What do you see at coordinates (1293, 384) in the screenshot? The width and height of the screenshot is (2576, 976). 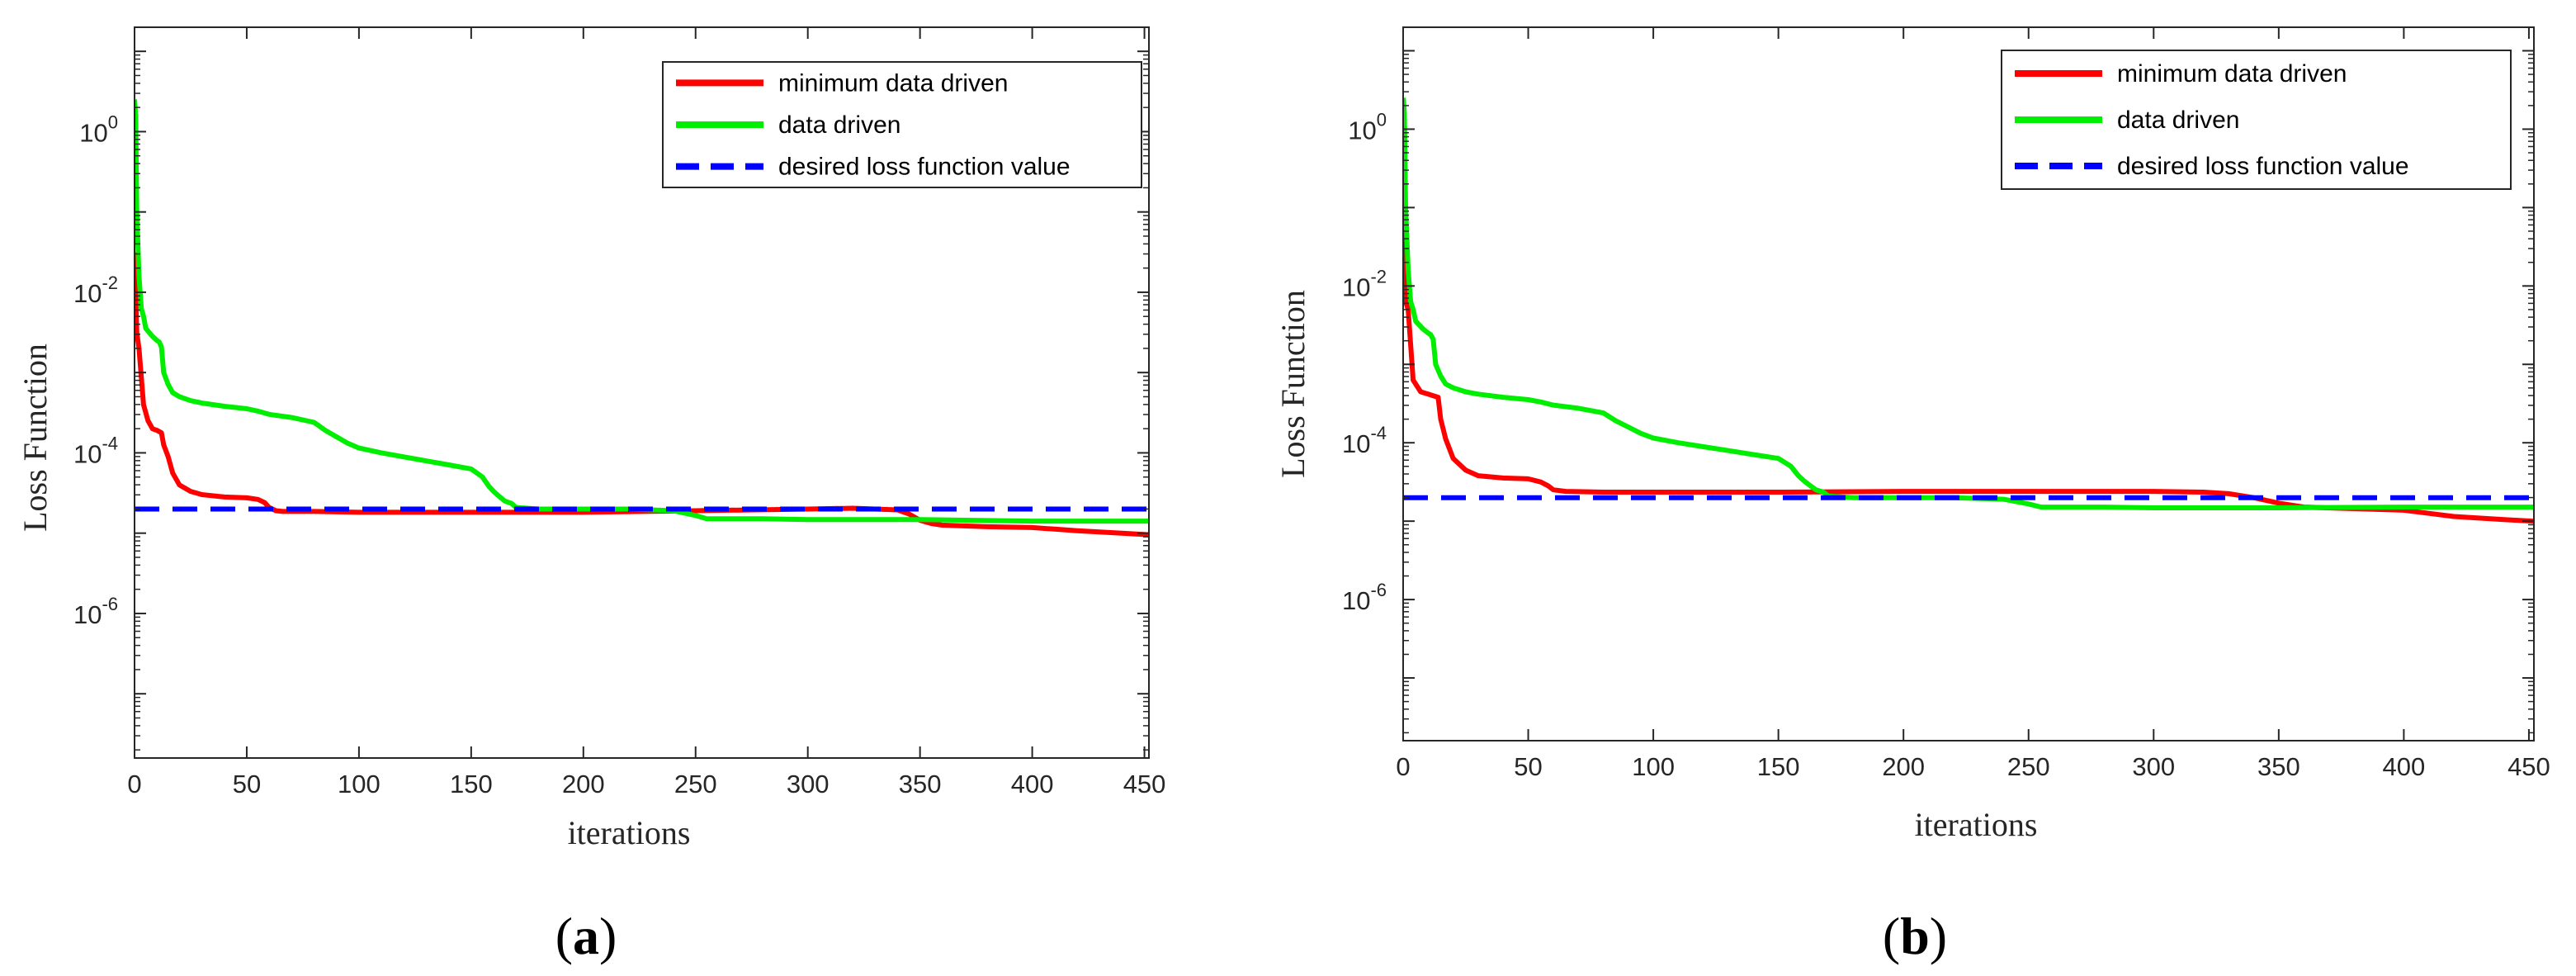 I see `y-axis-label-b: Loss Function` at bounding box center [1293, 384].